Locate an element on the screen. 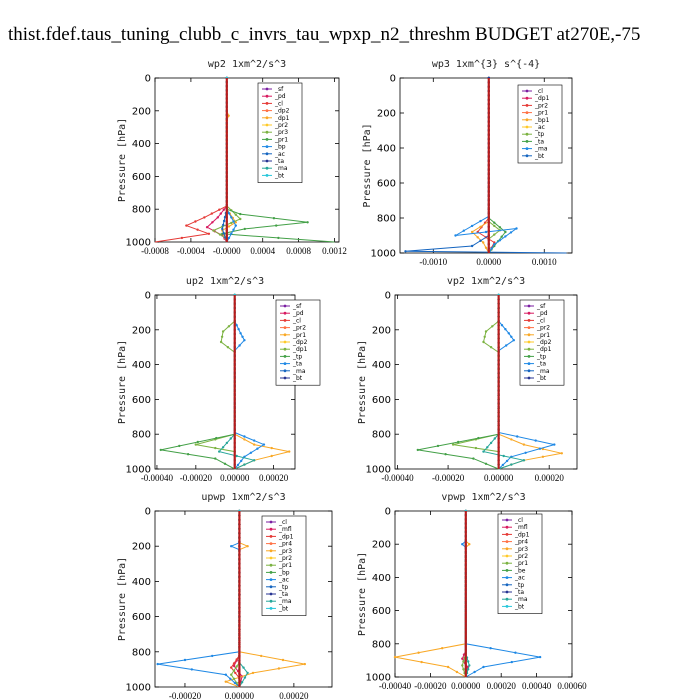 This screenshot has width=700, height=700. legend-label: _be is located at coordinates (520, 570).